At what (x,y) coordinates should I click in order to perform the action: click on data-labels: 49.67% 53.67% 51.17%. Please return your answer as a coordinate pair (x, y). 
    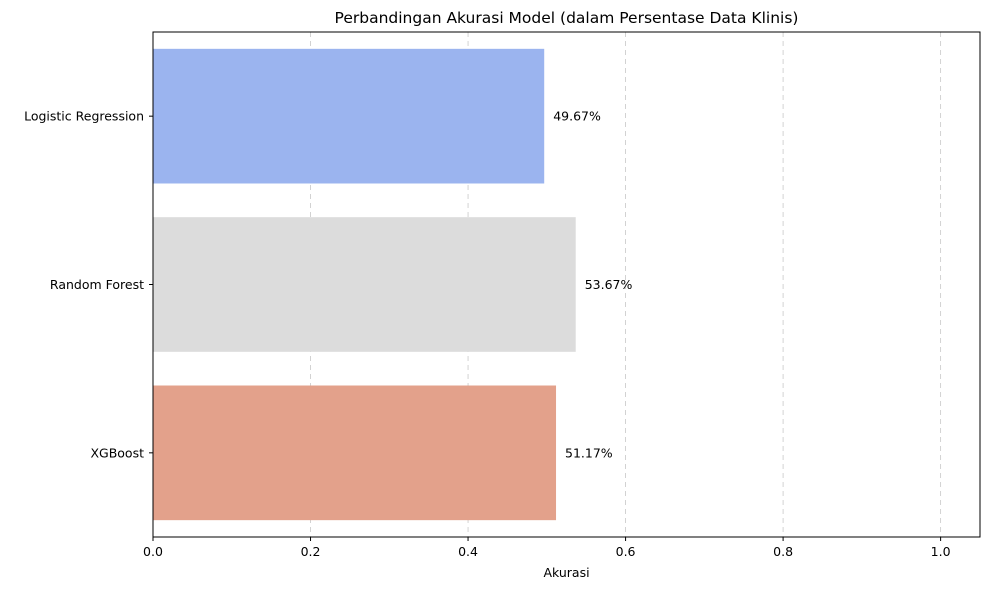
    Looking at the image, I should click on (592, 285).